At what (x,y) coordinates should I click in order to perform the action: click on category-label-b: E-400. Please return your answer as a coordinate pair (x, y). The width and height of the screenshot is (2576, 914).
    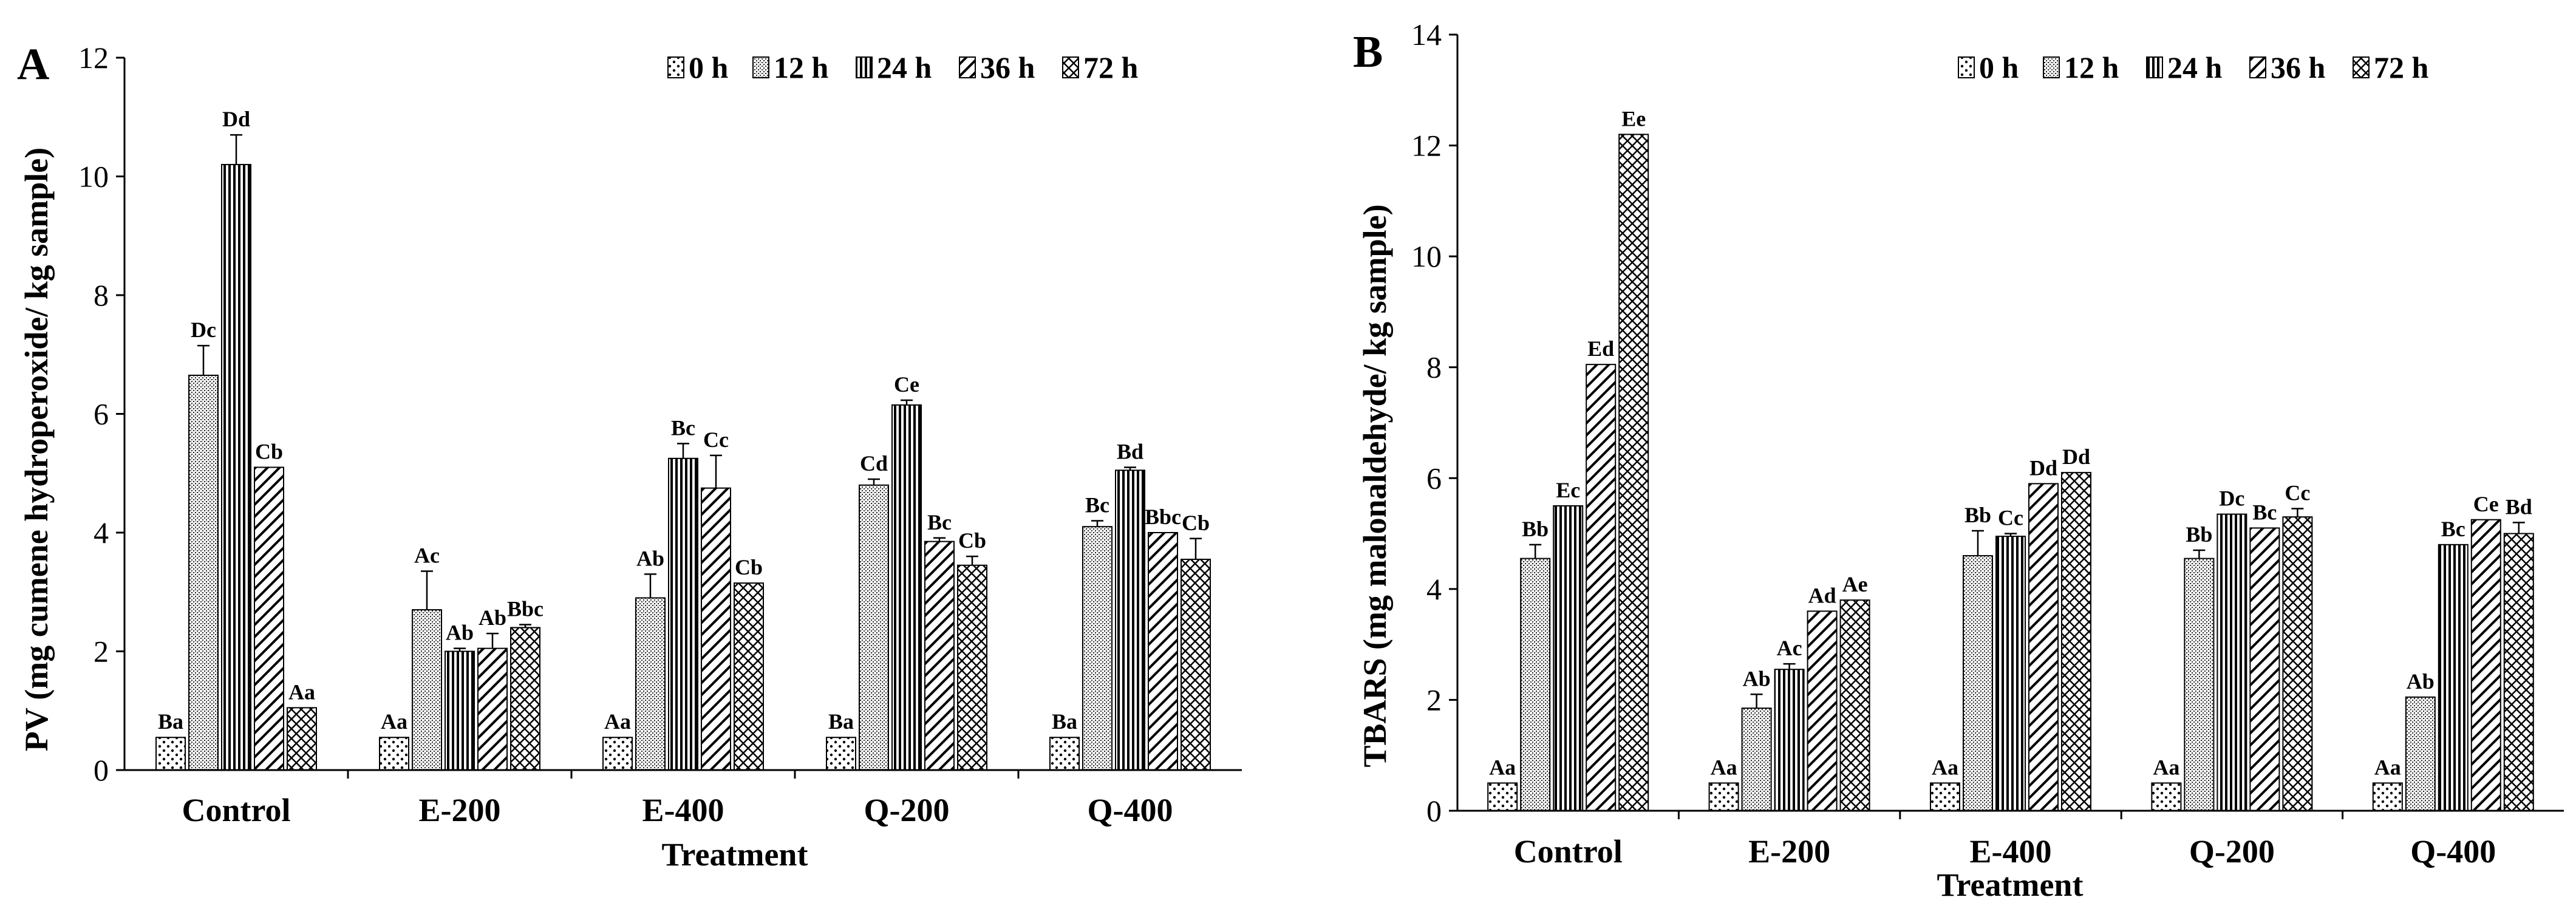
    Looking at the image, I should click on (2011, 852).